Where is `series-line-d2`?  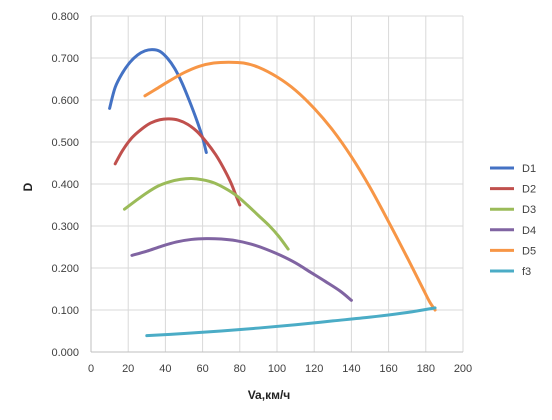 series-line-d2 is located at coordinates (177, 162).